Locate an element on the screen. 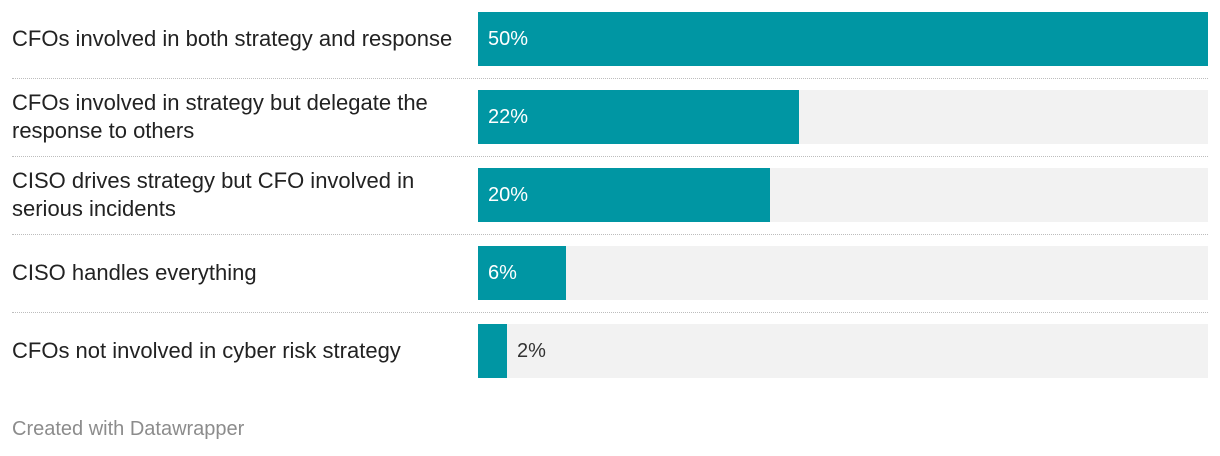 This screenshot has height=456, width=1220. bar-track: 20% is located at coordinates (843, 195).